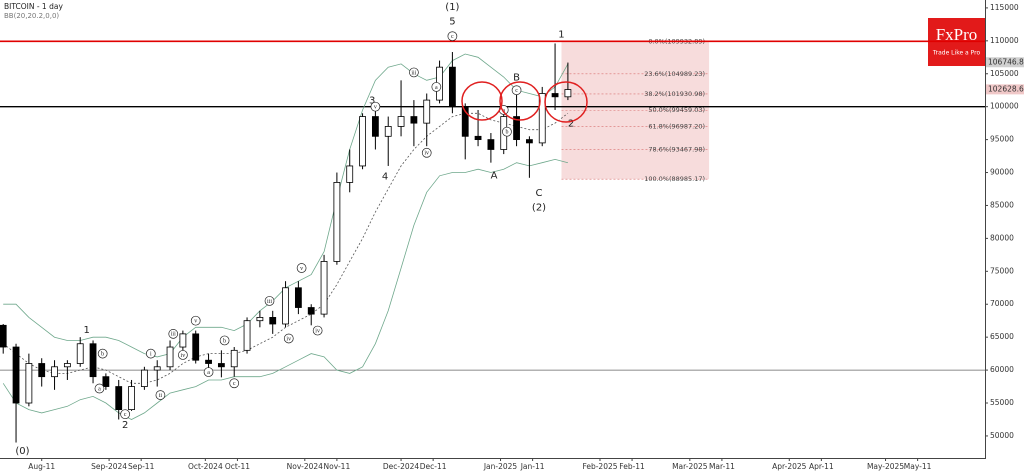 The width and height of the screenshot is (1024, 474). What do you see at coordinates (86, 330) in the screenshot?
I see `wave-label: 1` at bounding box center [86, 330].